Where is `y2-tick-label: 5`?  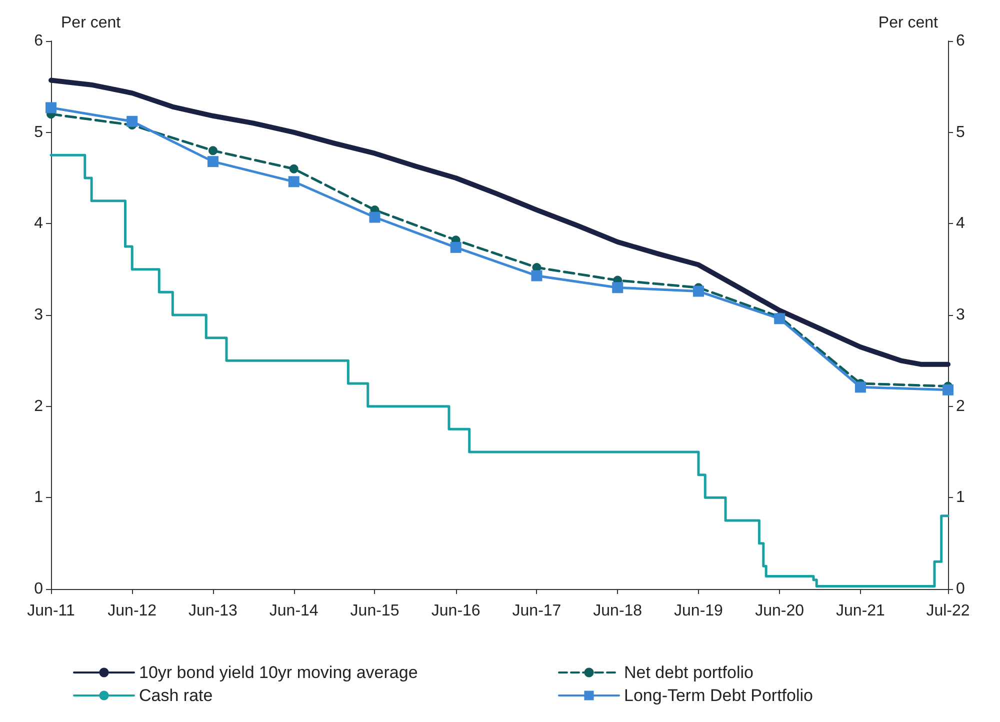 y2-tick-label: 5 is located at coordinates (960, 132).